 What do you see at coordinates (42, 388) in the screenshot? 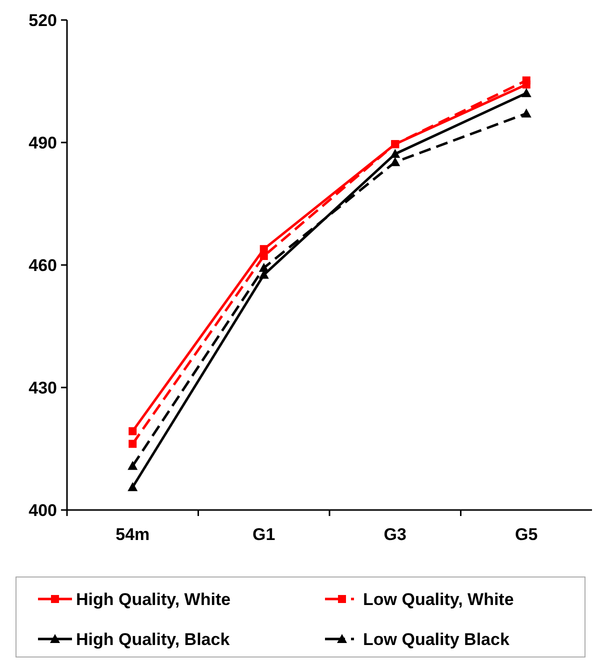
I see `y-tick-label: 430` at bounding box center [42, 388].